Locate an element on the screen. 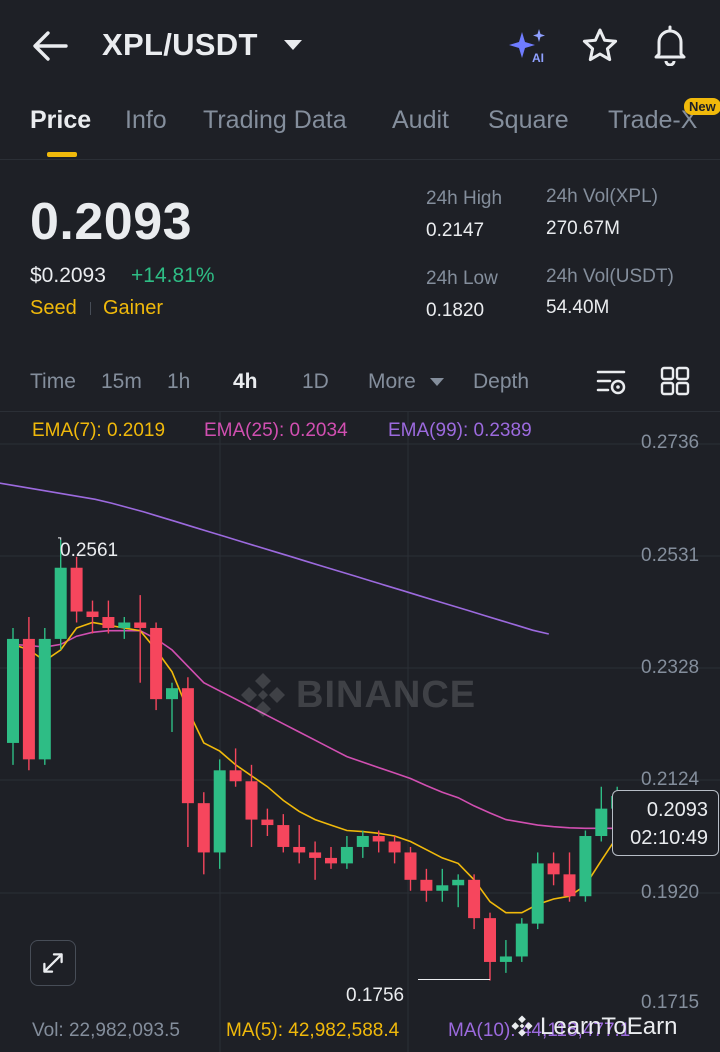  ema99-legend: EMA(99): 0.2389 is located at coordinates (460, 430).